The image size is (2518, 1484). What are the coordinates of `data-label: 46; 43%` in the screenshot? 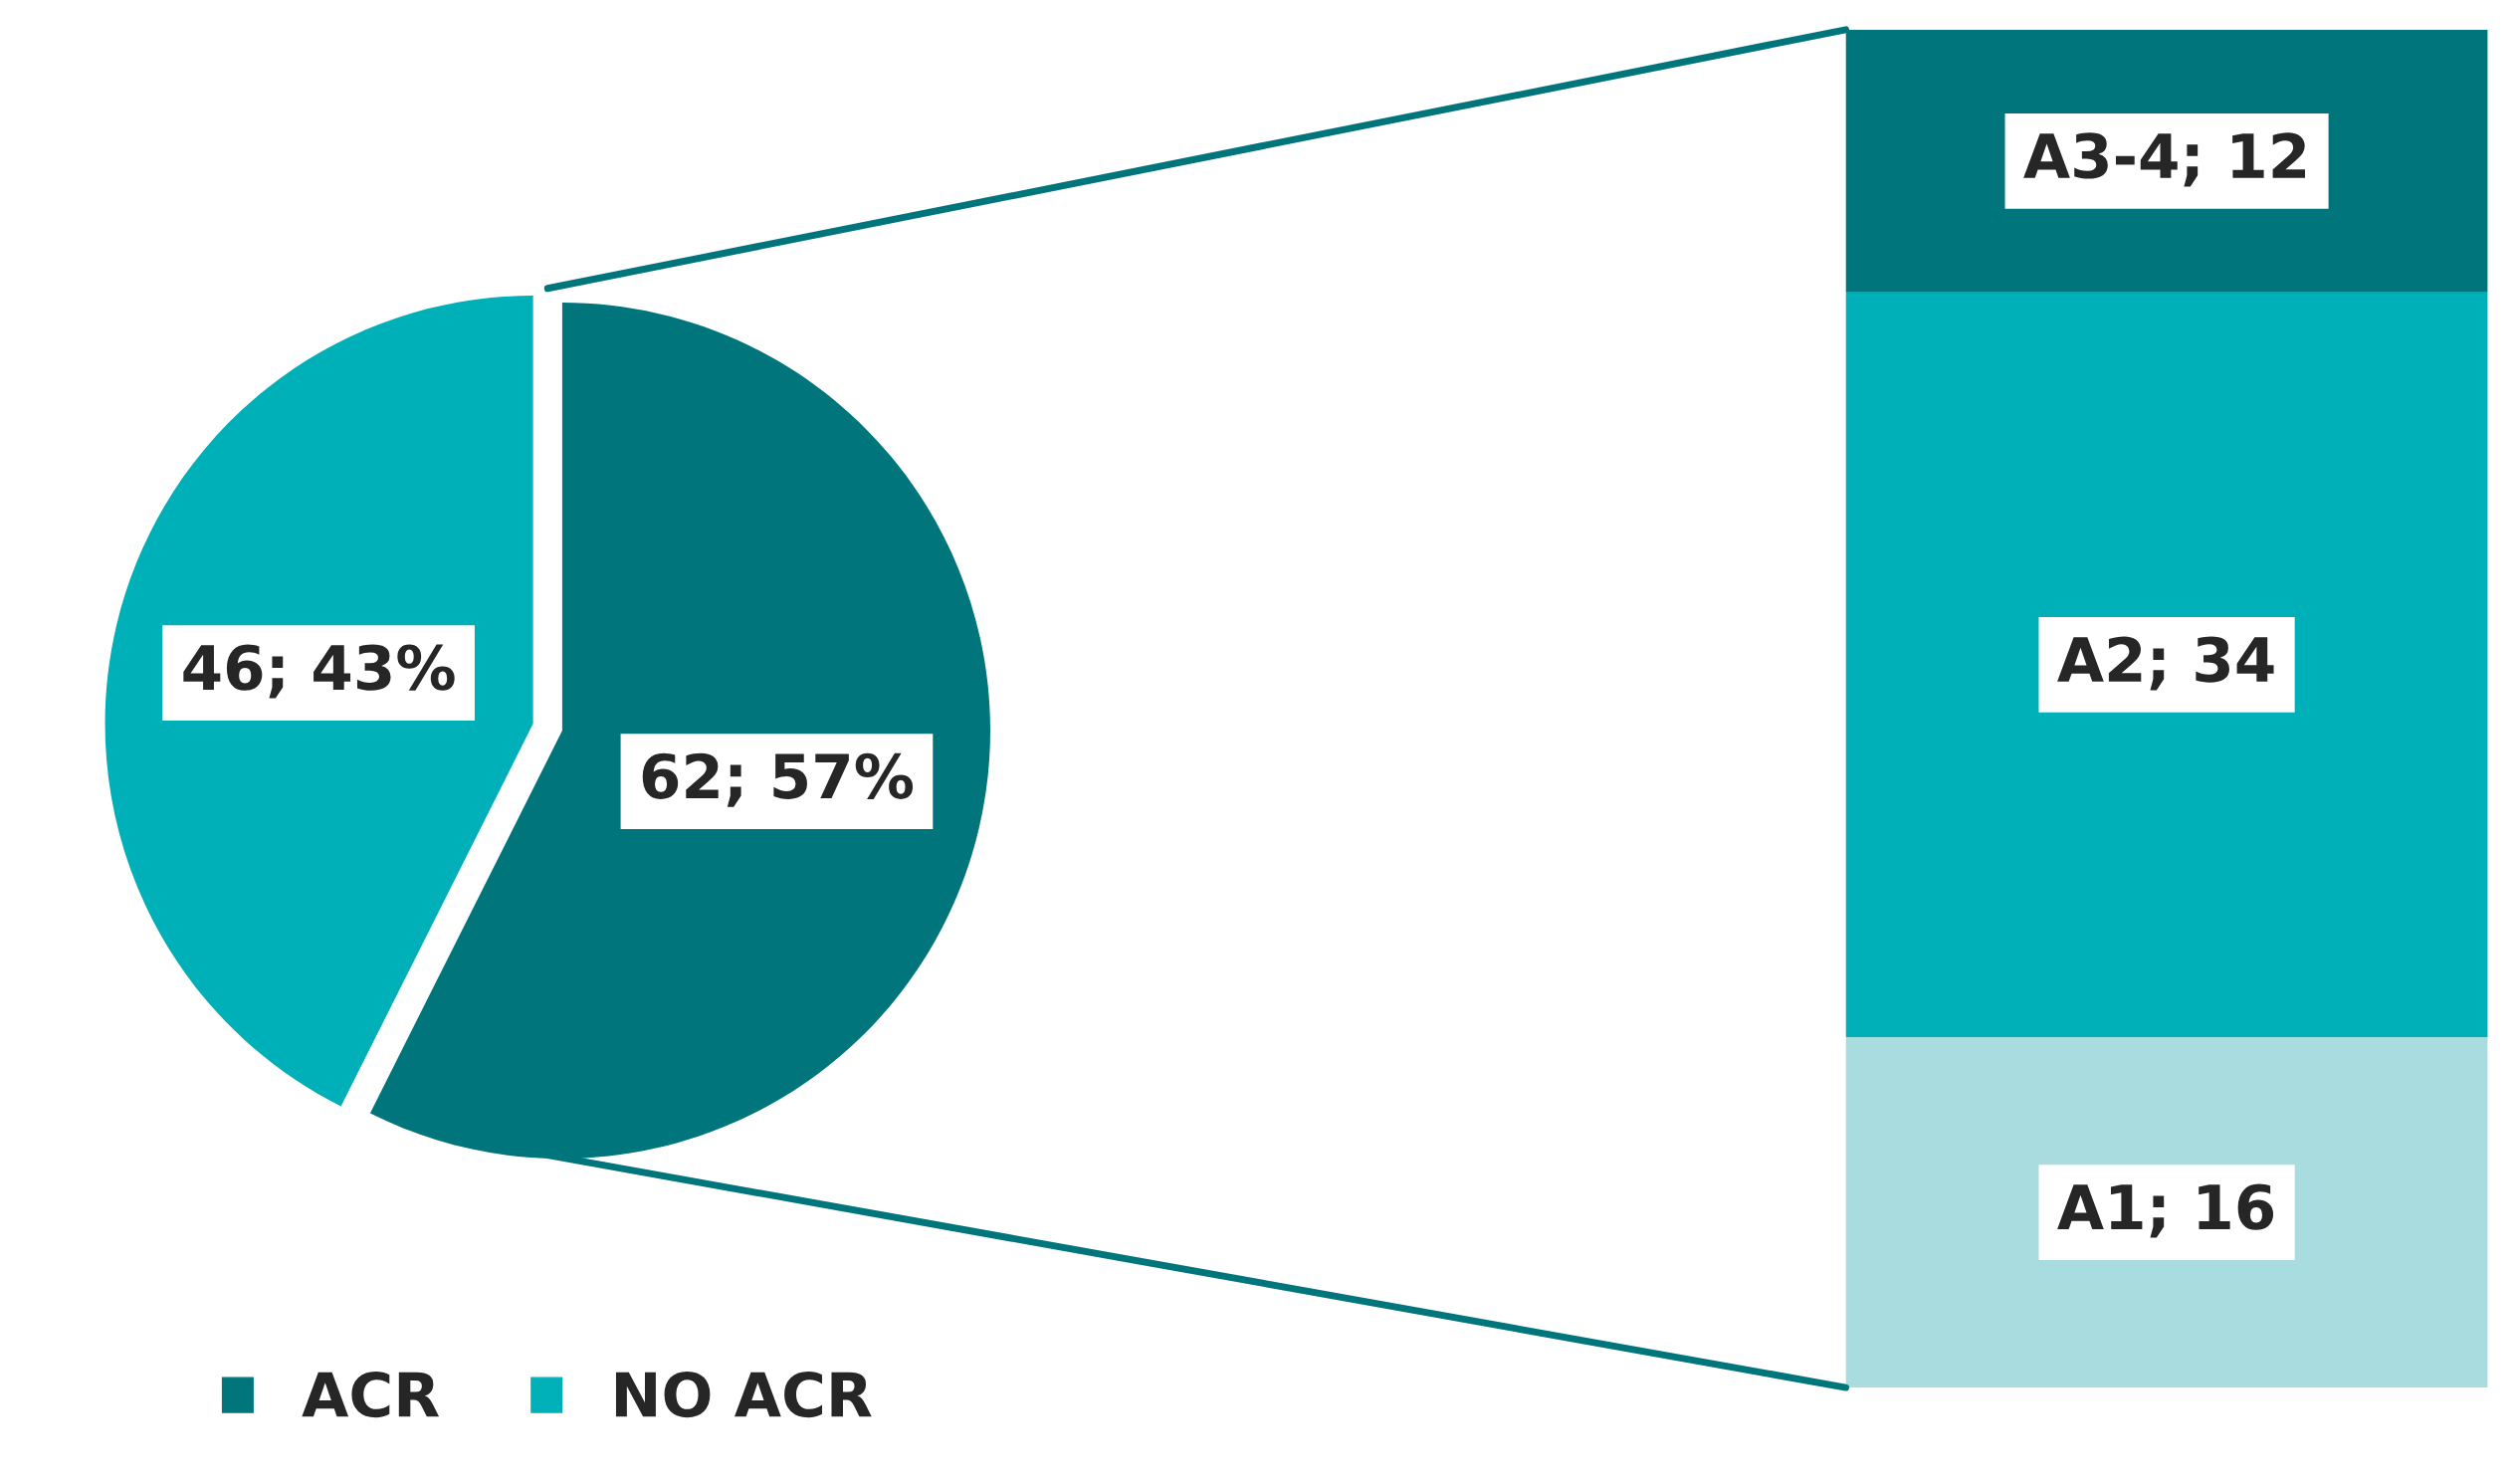 It's located at (319, 672).